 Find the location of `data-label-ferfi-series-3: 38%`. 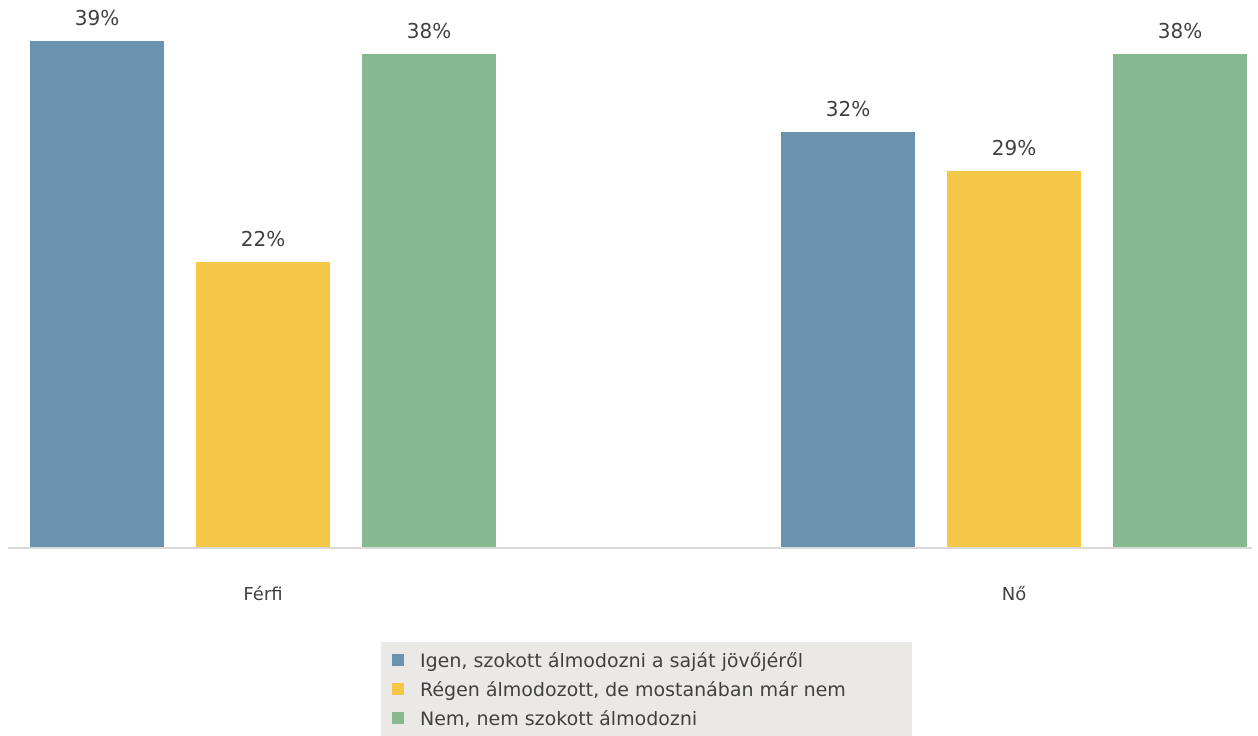

data-label-ferfi-series-3: 38% is located at coordinates (429, 31).